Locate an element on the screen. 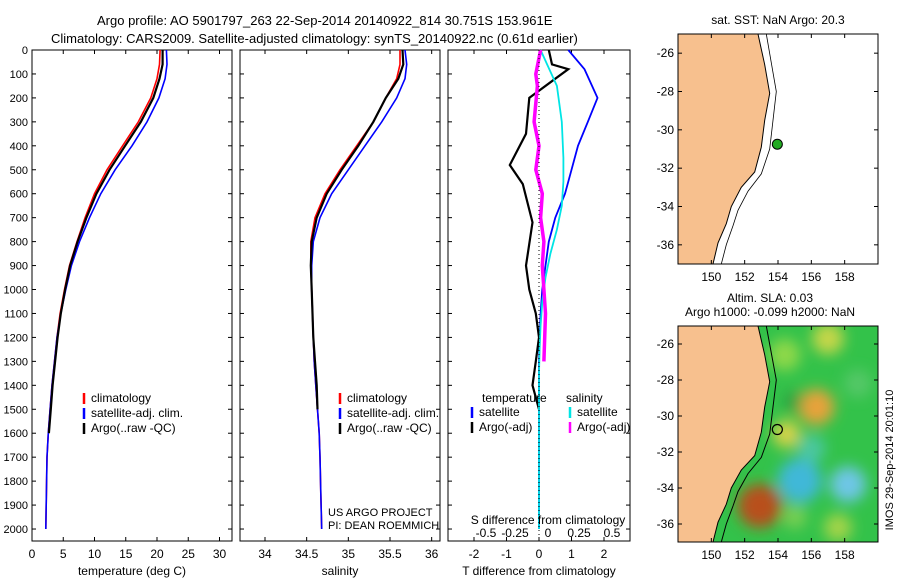 The width and height of the screenshot is (900, 580). x-tick-label: 30 is located at coordinates (220, 554).